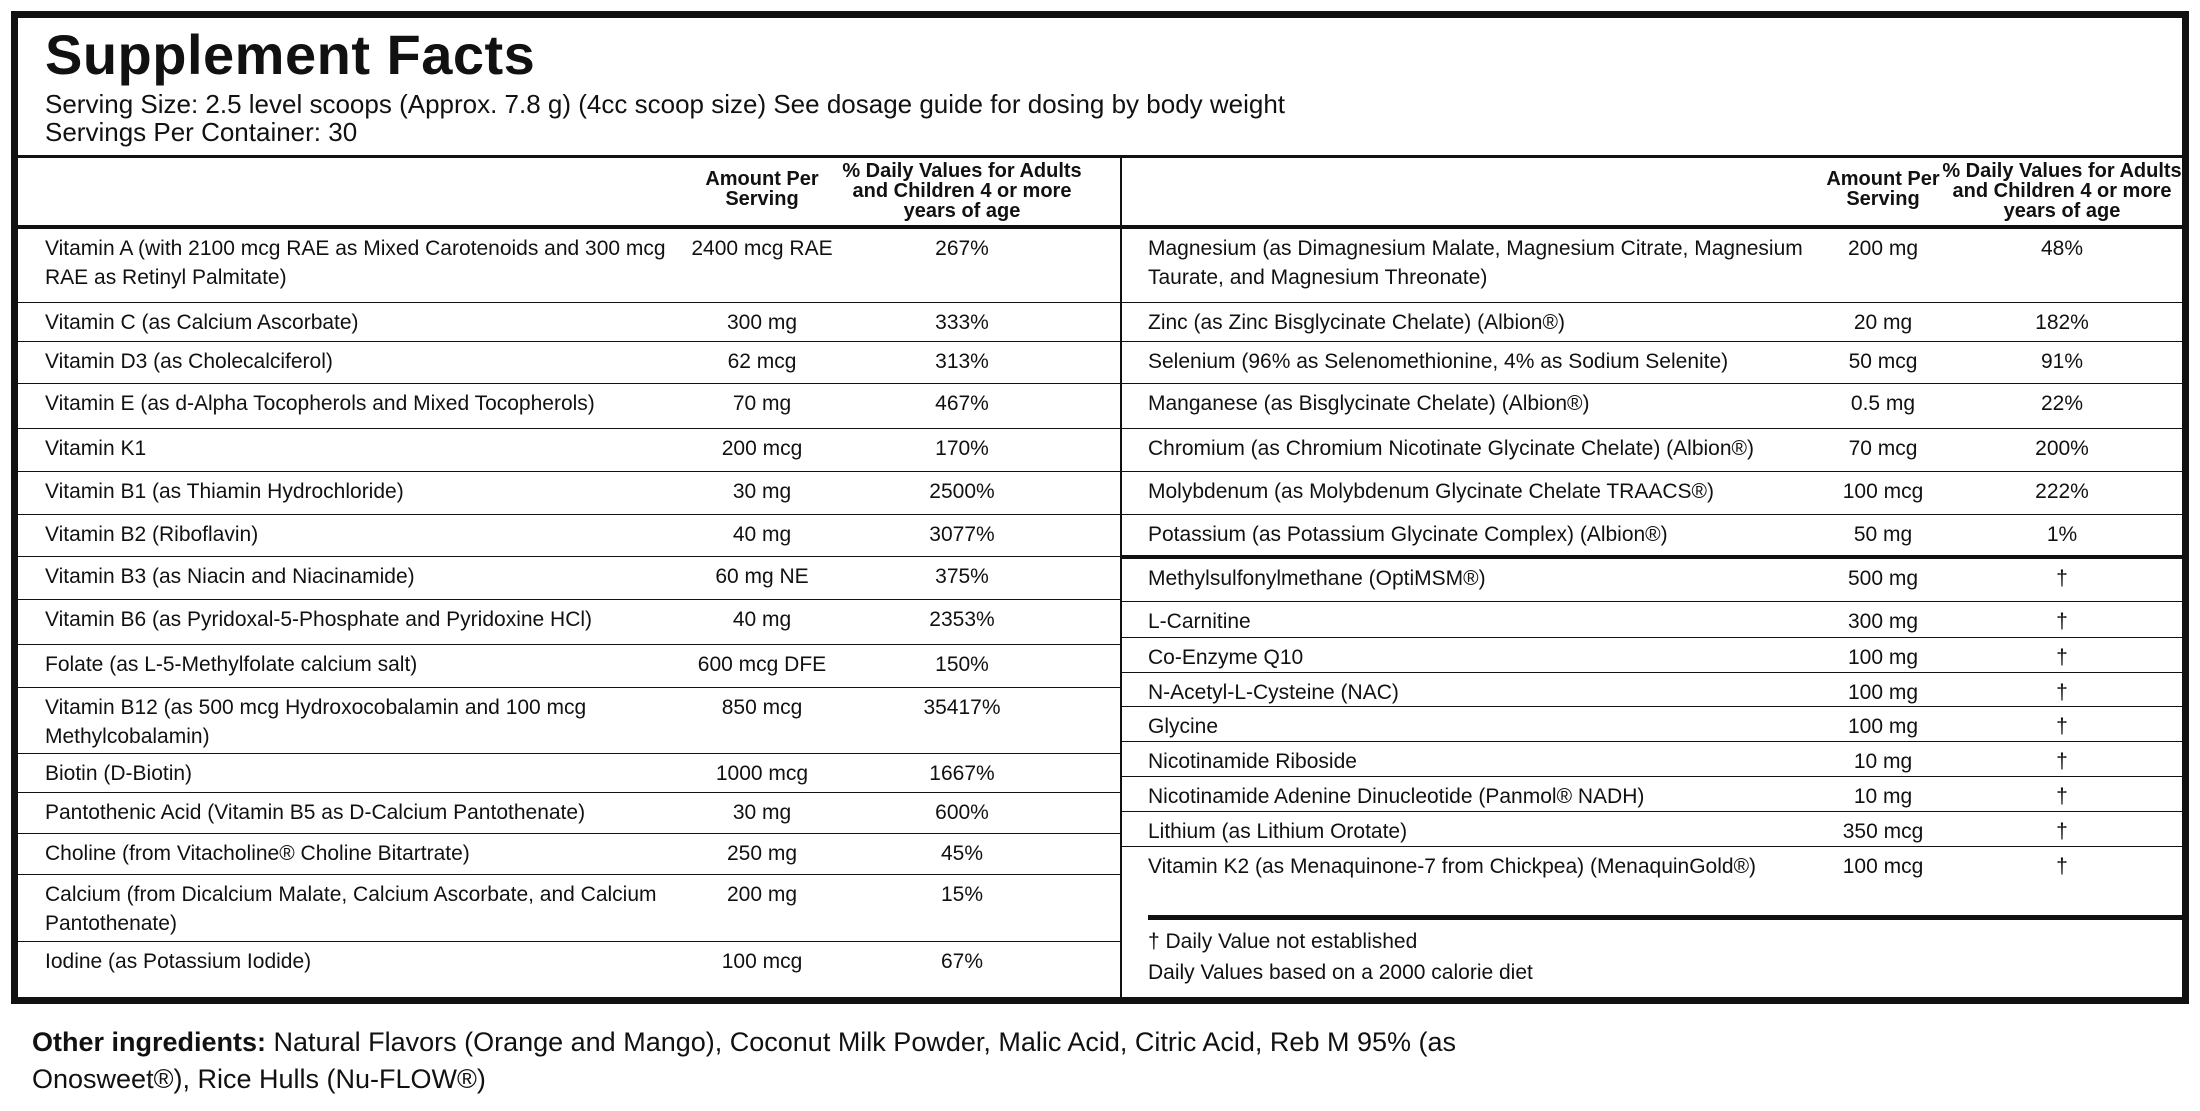 The width and height of the screenshot is (2200, 1111). I want to click on amount: 350 mcg, so click(1883, 831).